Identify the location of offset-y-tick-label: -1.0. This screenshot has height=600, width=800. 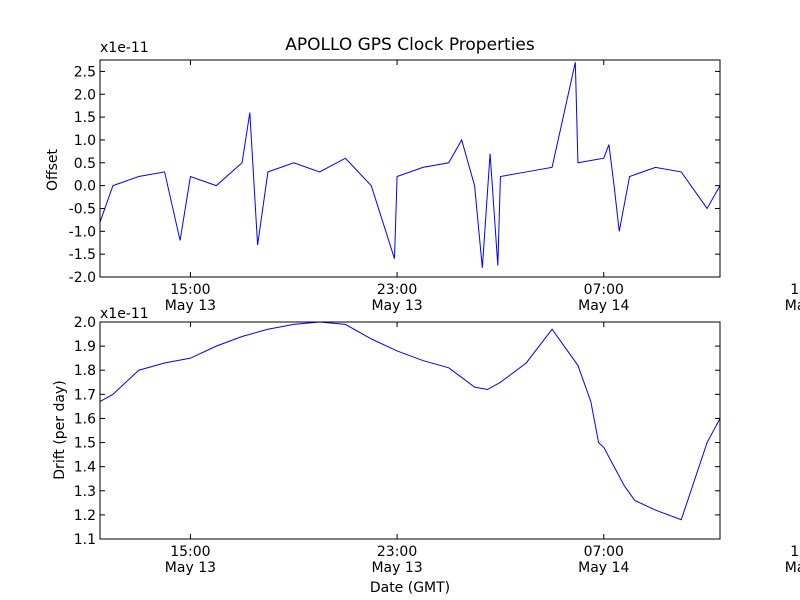
(82, 232).